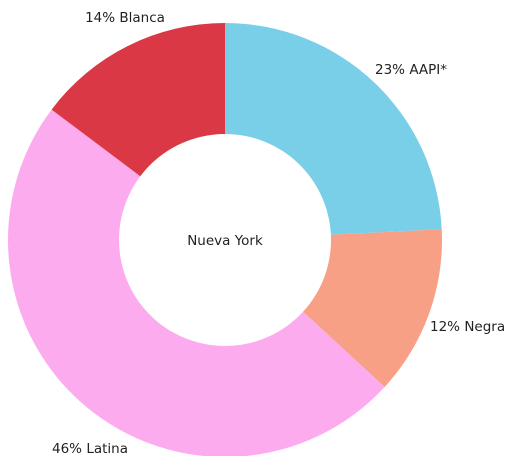 The image size is (509, 456). What do you see at coordinates (484, 327) in the screenshot?
I see `category-label: Negra` at bounding box center [484, 327].